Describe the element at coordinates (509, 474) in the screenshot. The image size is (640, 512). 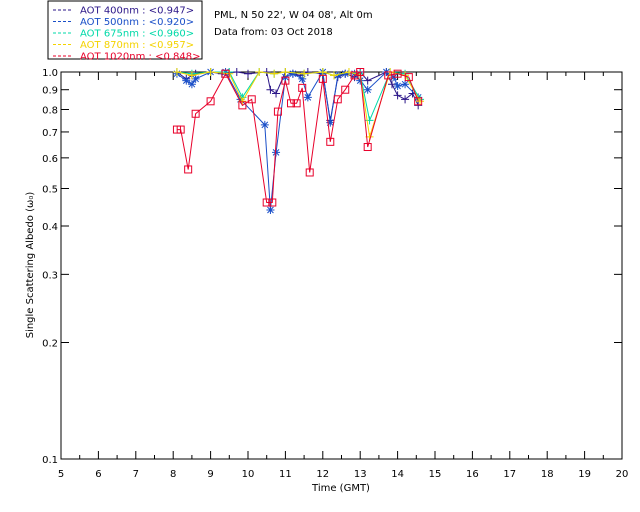
I see `x-tick-label: 17` at that location.